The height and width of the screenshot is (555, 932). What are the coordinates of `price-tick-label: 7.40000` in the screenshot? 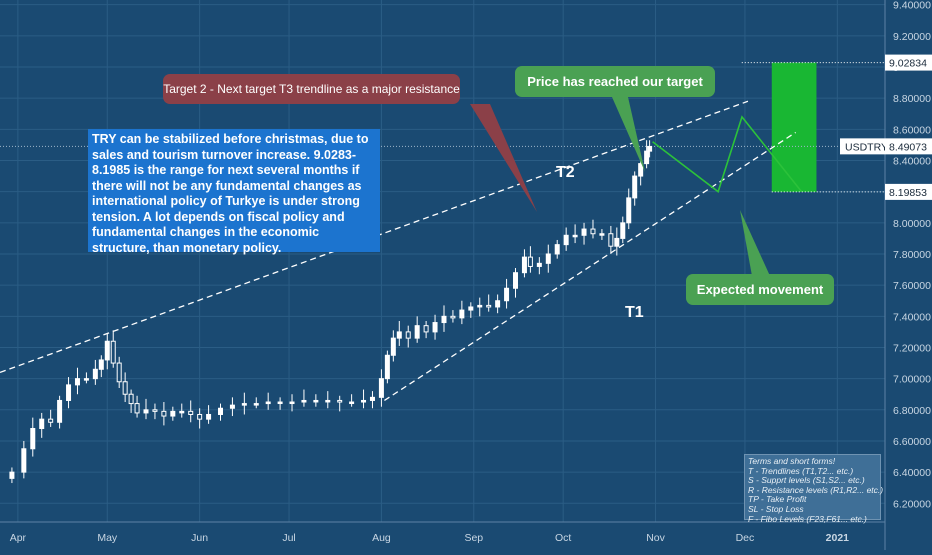 It's located at (912, 317).